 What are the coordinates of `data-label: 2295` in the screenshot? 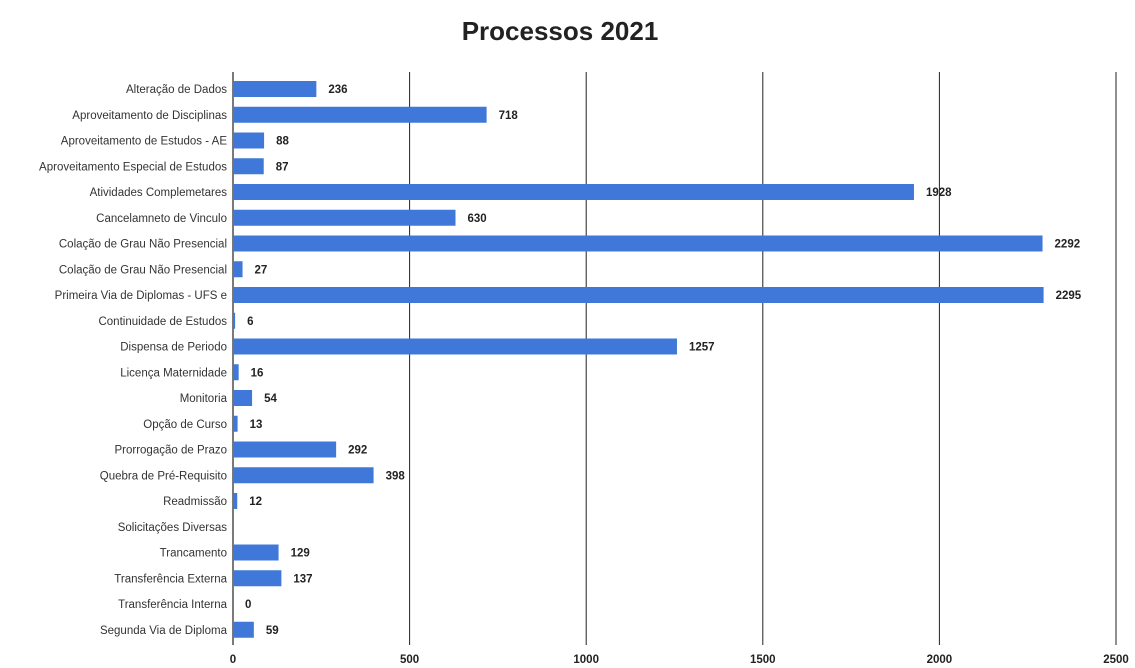 It's located at (1069, 296).